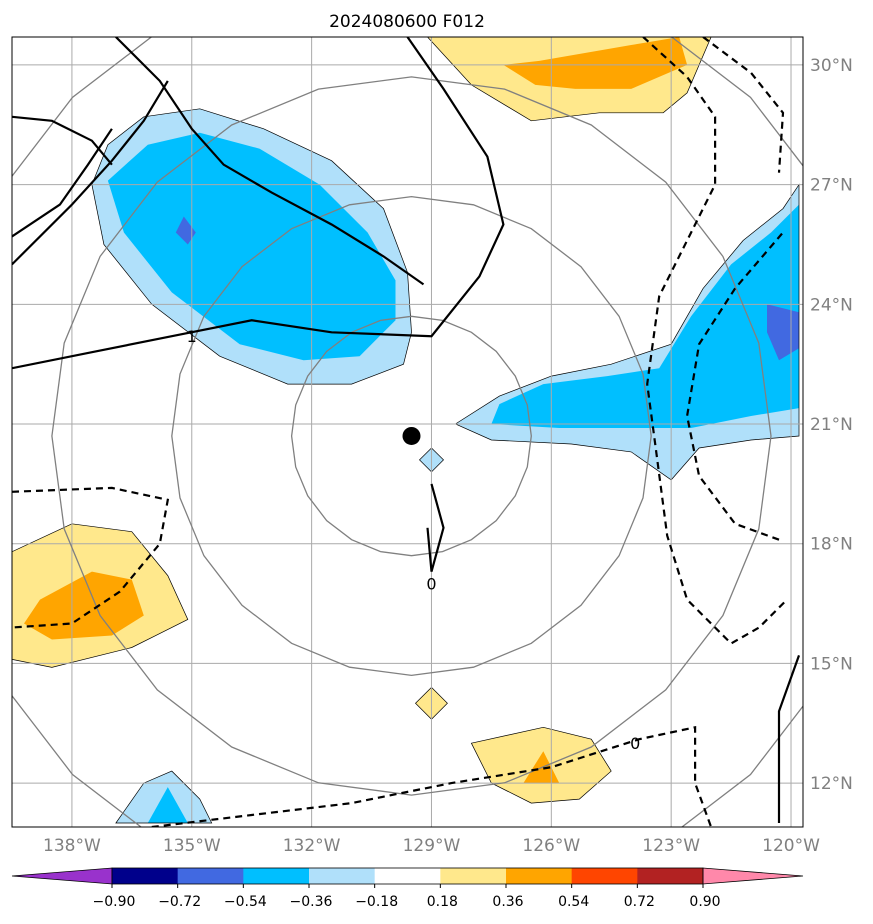 This screenshot has width=873, height=924. I want to click on colorbar-tick-label: −0.54, so click(245, 902).